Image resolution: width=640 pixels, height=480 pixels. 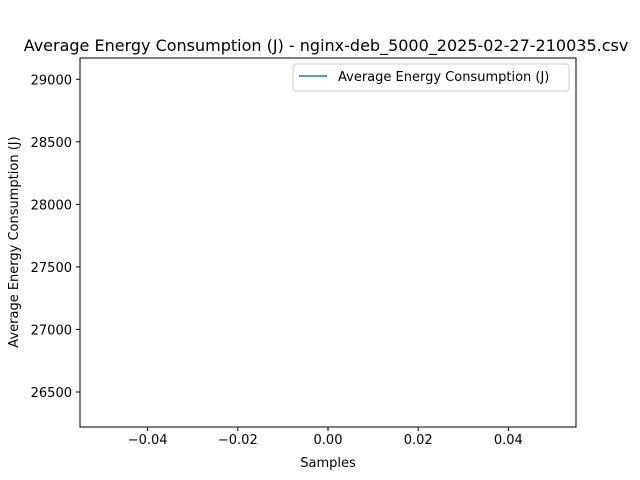 What do you see at coordinates (51, 143) in the screenshot?
I see `y-tick-label: 28500` at bounding box center [51, 143].